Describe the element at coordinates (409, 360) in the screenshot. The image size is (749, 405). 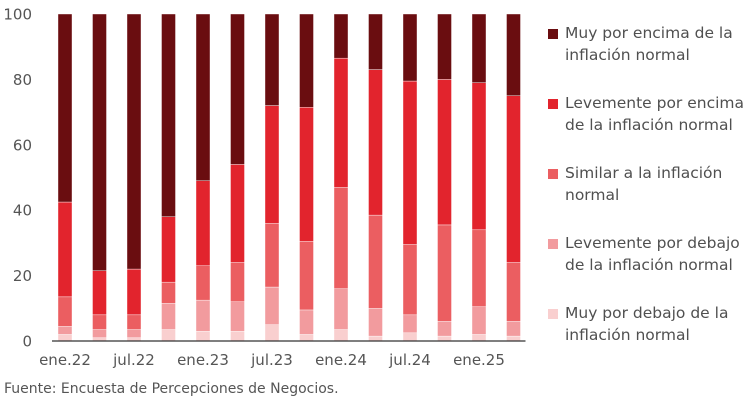
I see `x-tick-label: jul.24` at that location.